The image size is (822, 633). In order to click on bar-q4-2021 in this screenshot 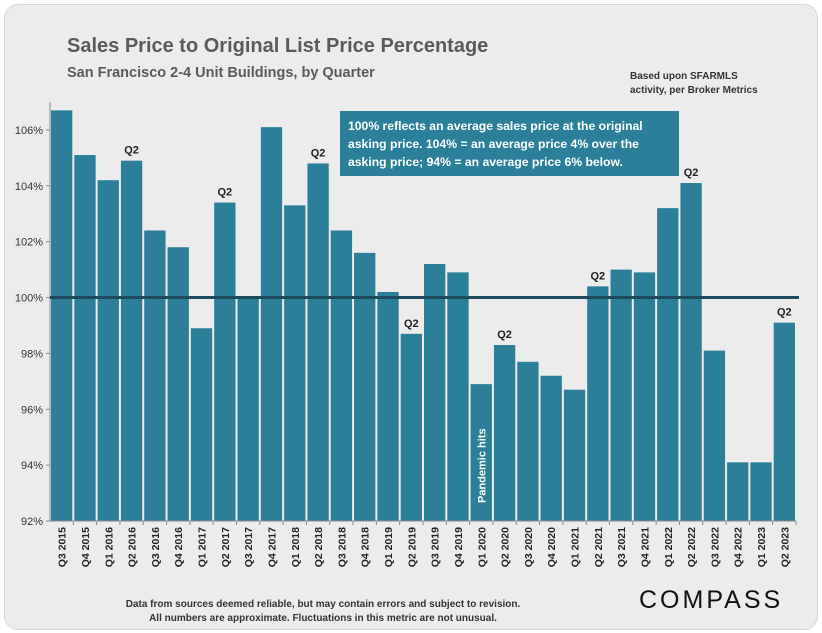, I will do `click(644, 396)`.